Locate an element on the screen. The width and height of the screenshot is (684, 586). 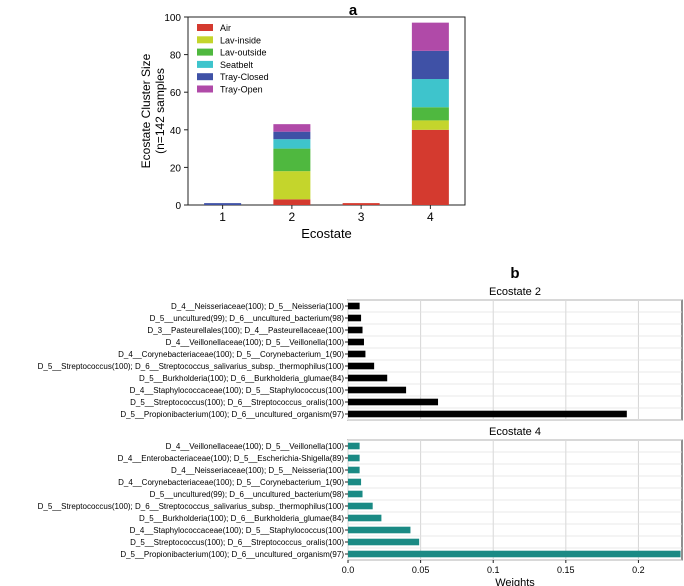
y-tick-label: 40 is located at coordinates (176, 131).